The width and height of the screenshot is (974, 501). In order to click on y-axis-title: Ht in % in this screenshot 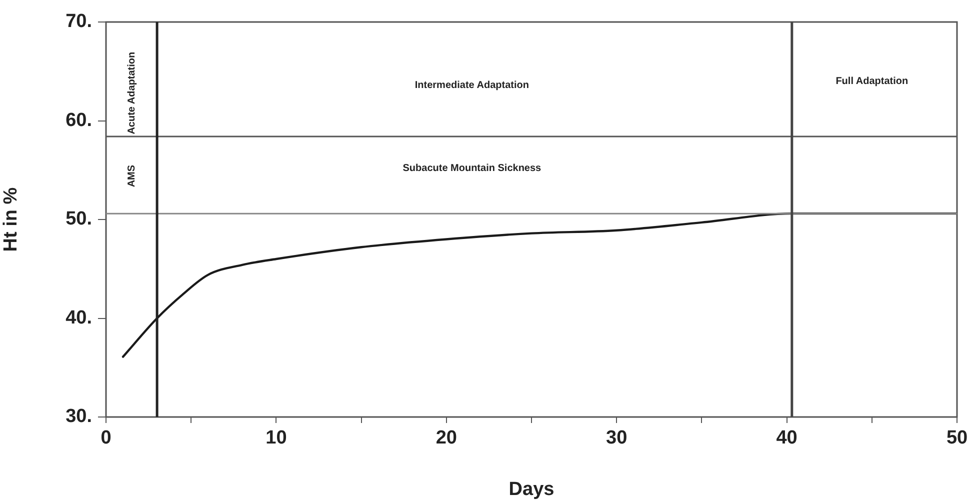, I will do `click(11, 219)`.